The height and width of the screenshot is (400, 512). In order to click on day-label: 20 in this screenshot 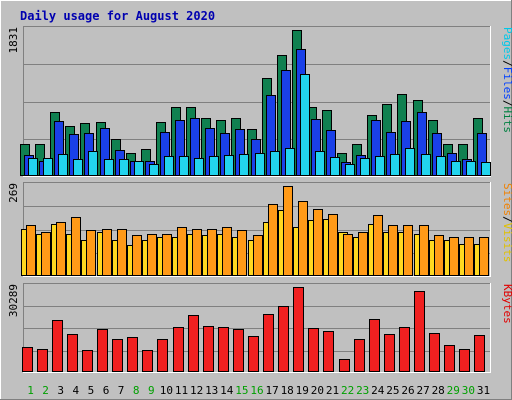, I will do `click(317, 390)`.